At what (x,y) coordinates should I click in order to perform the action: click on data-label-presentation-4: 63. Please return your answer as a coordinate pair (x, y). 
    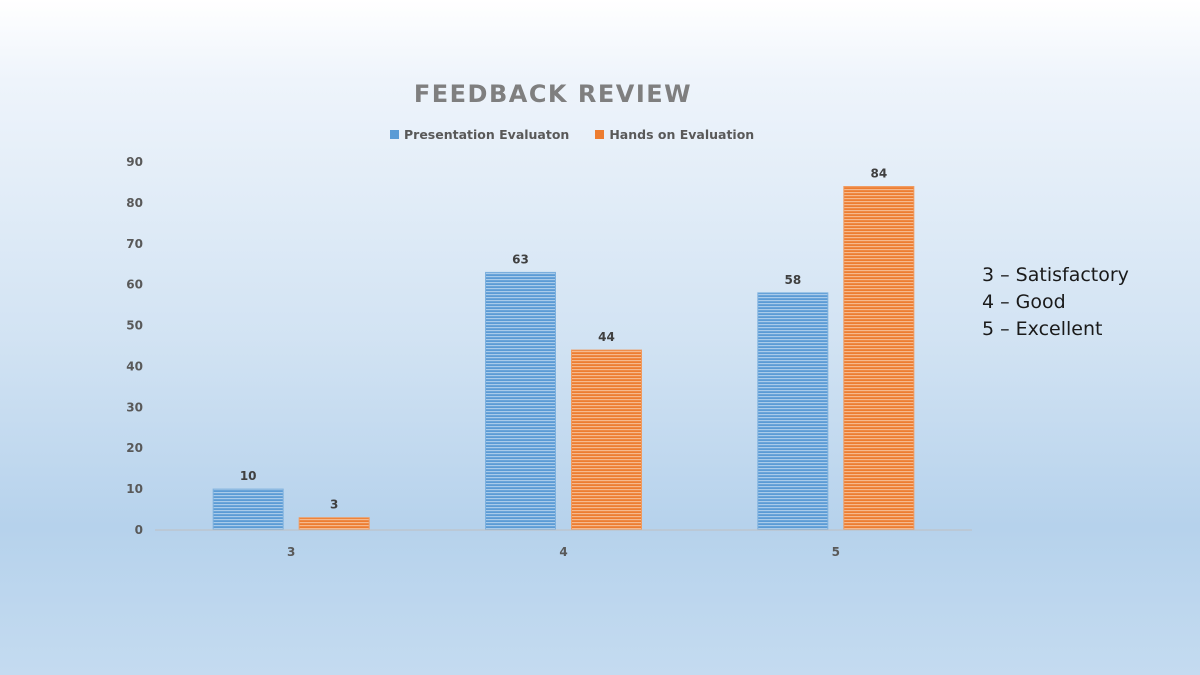
    Looking at the image, I should click on (520, 259).